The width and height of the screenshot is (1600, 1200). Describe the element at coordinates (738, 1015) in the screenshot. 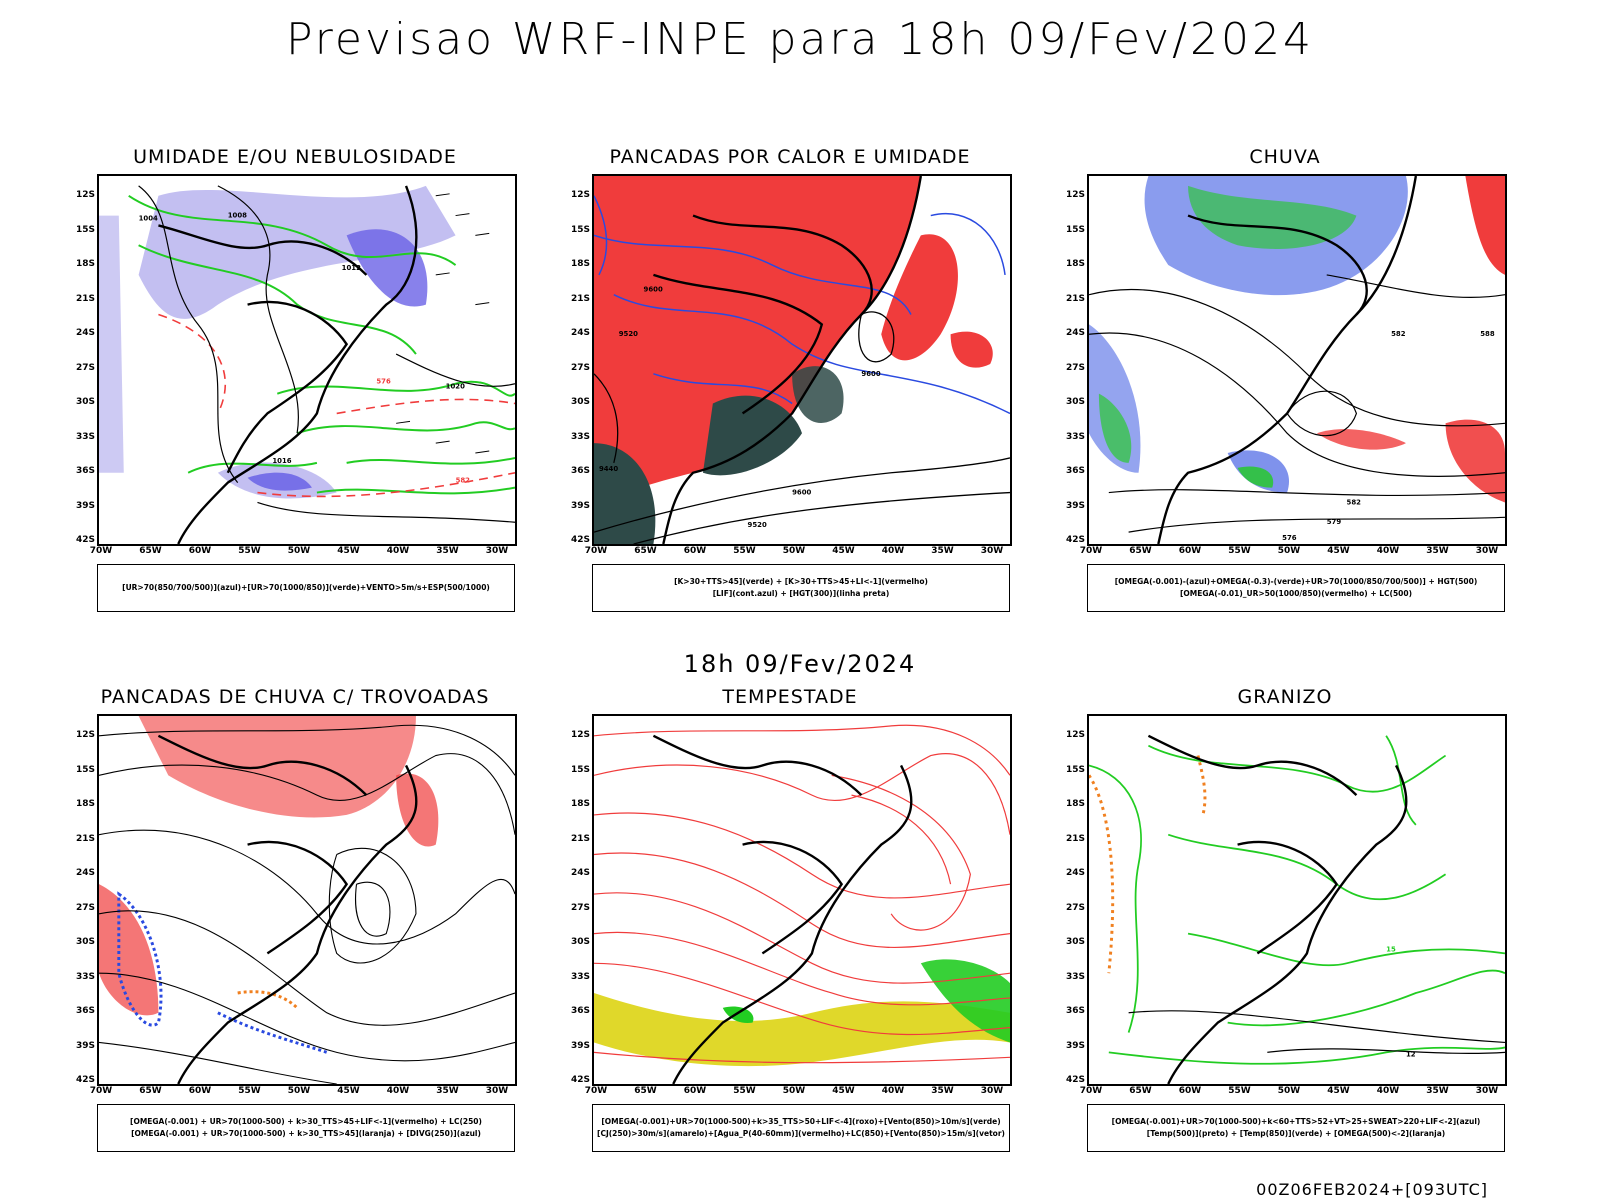

I see `wind-green-small` at that location.